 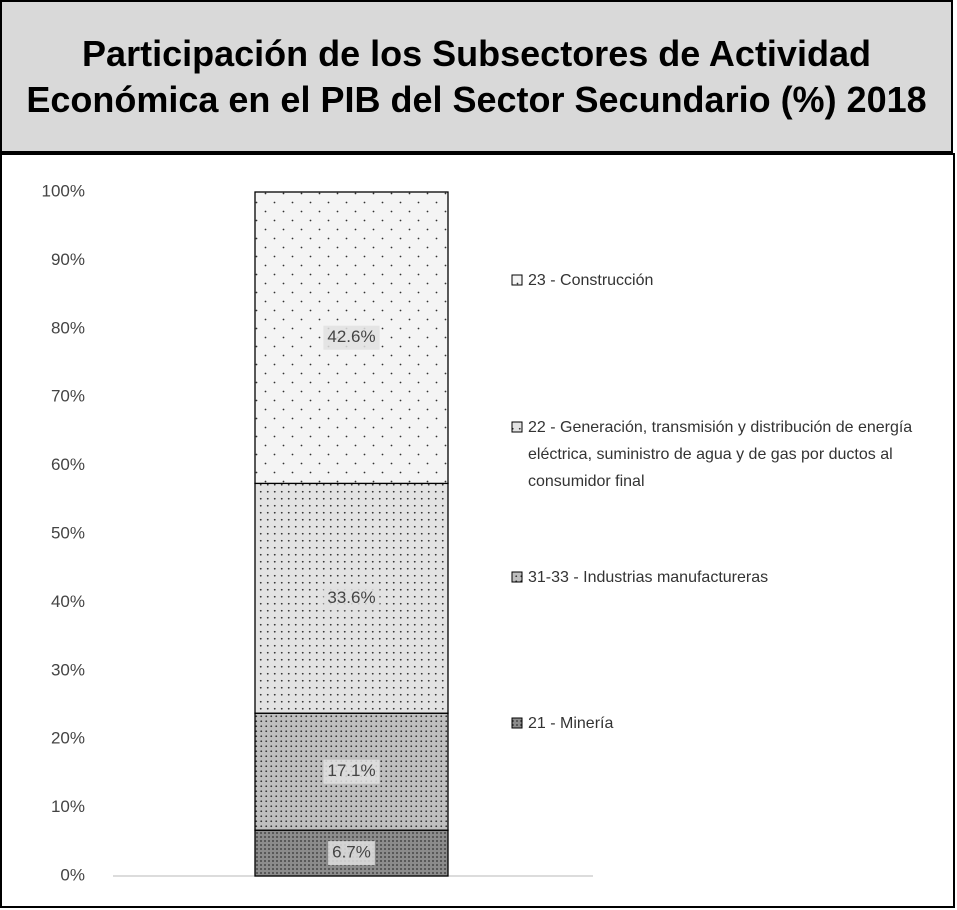 What do you see at coordinates (68, 259) in the screenshot?
I see `y-tick-label: 90%` at bounding box center [68, 259].